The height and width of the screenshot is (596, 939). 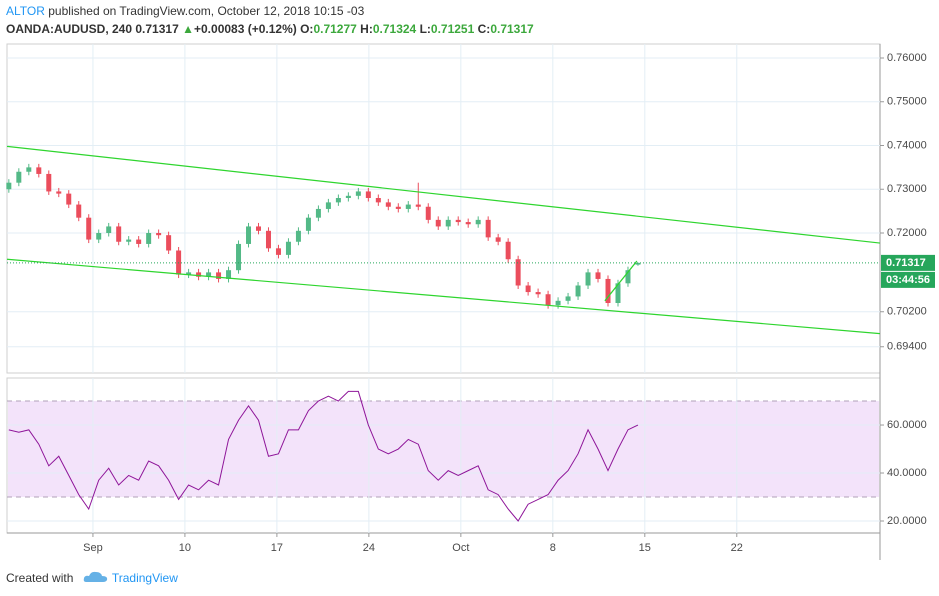 What do you see at coordinates (157, 29) in the screenshot?
I see `last: 0.71317` at bounding box center [157, 29].